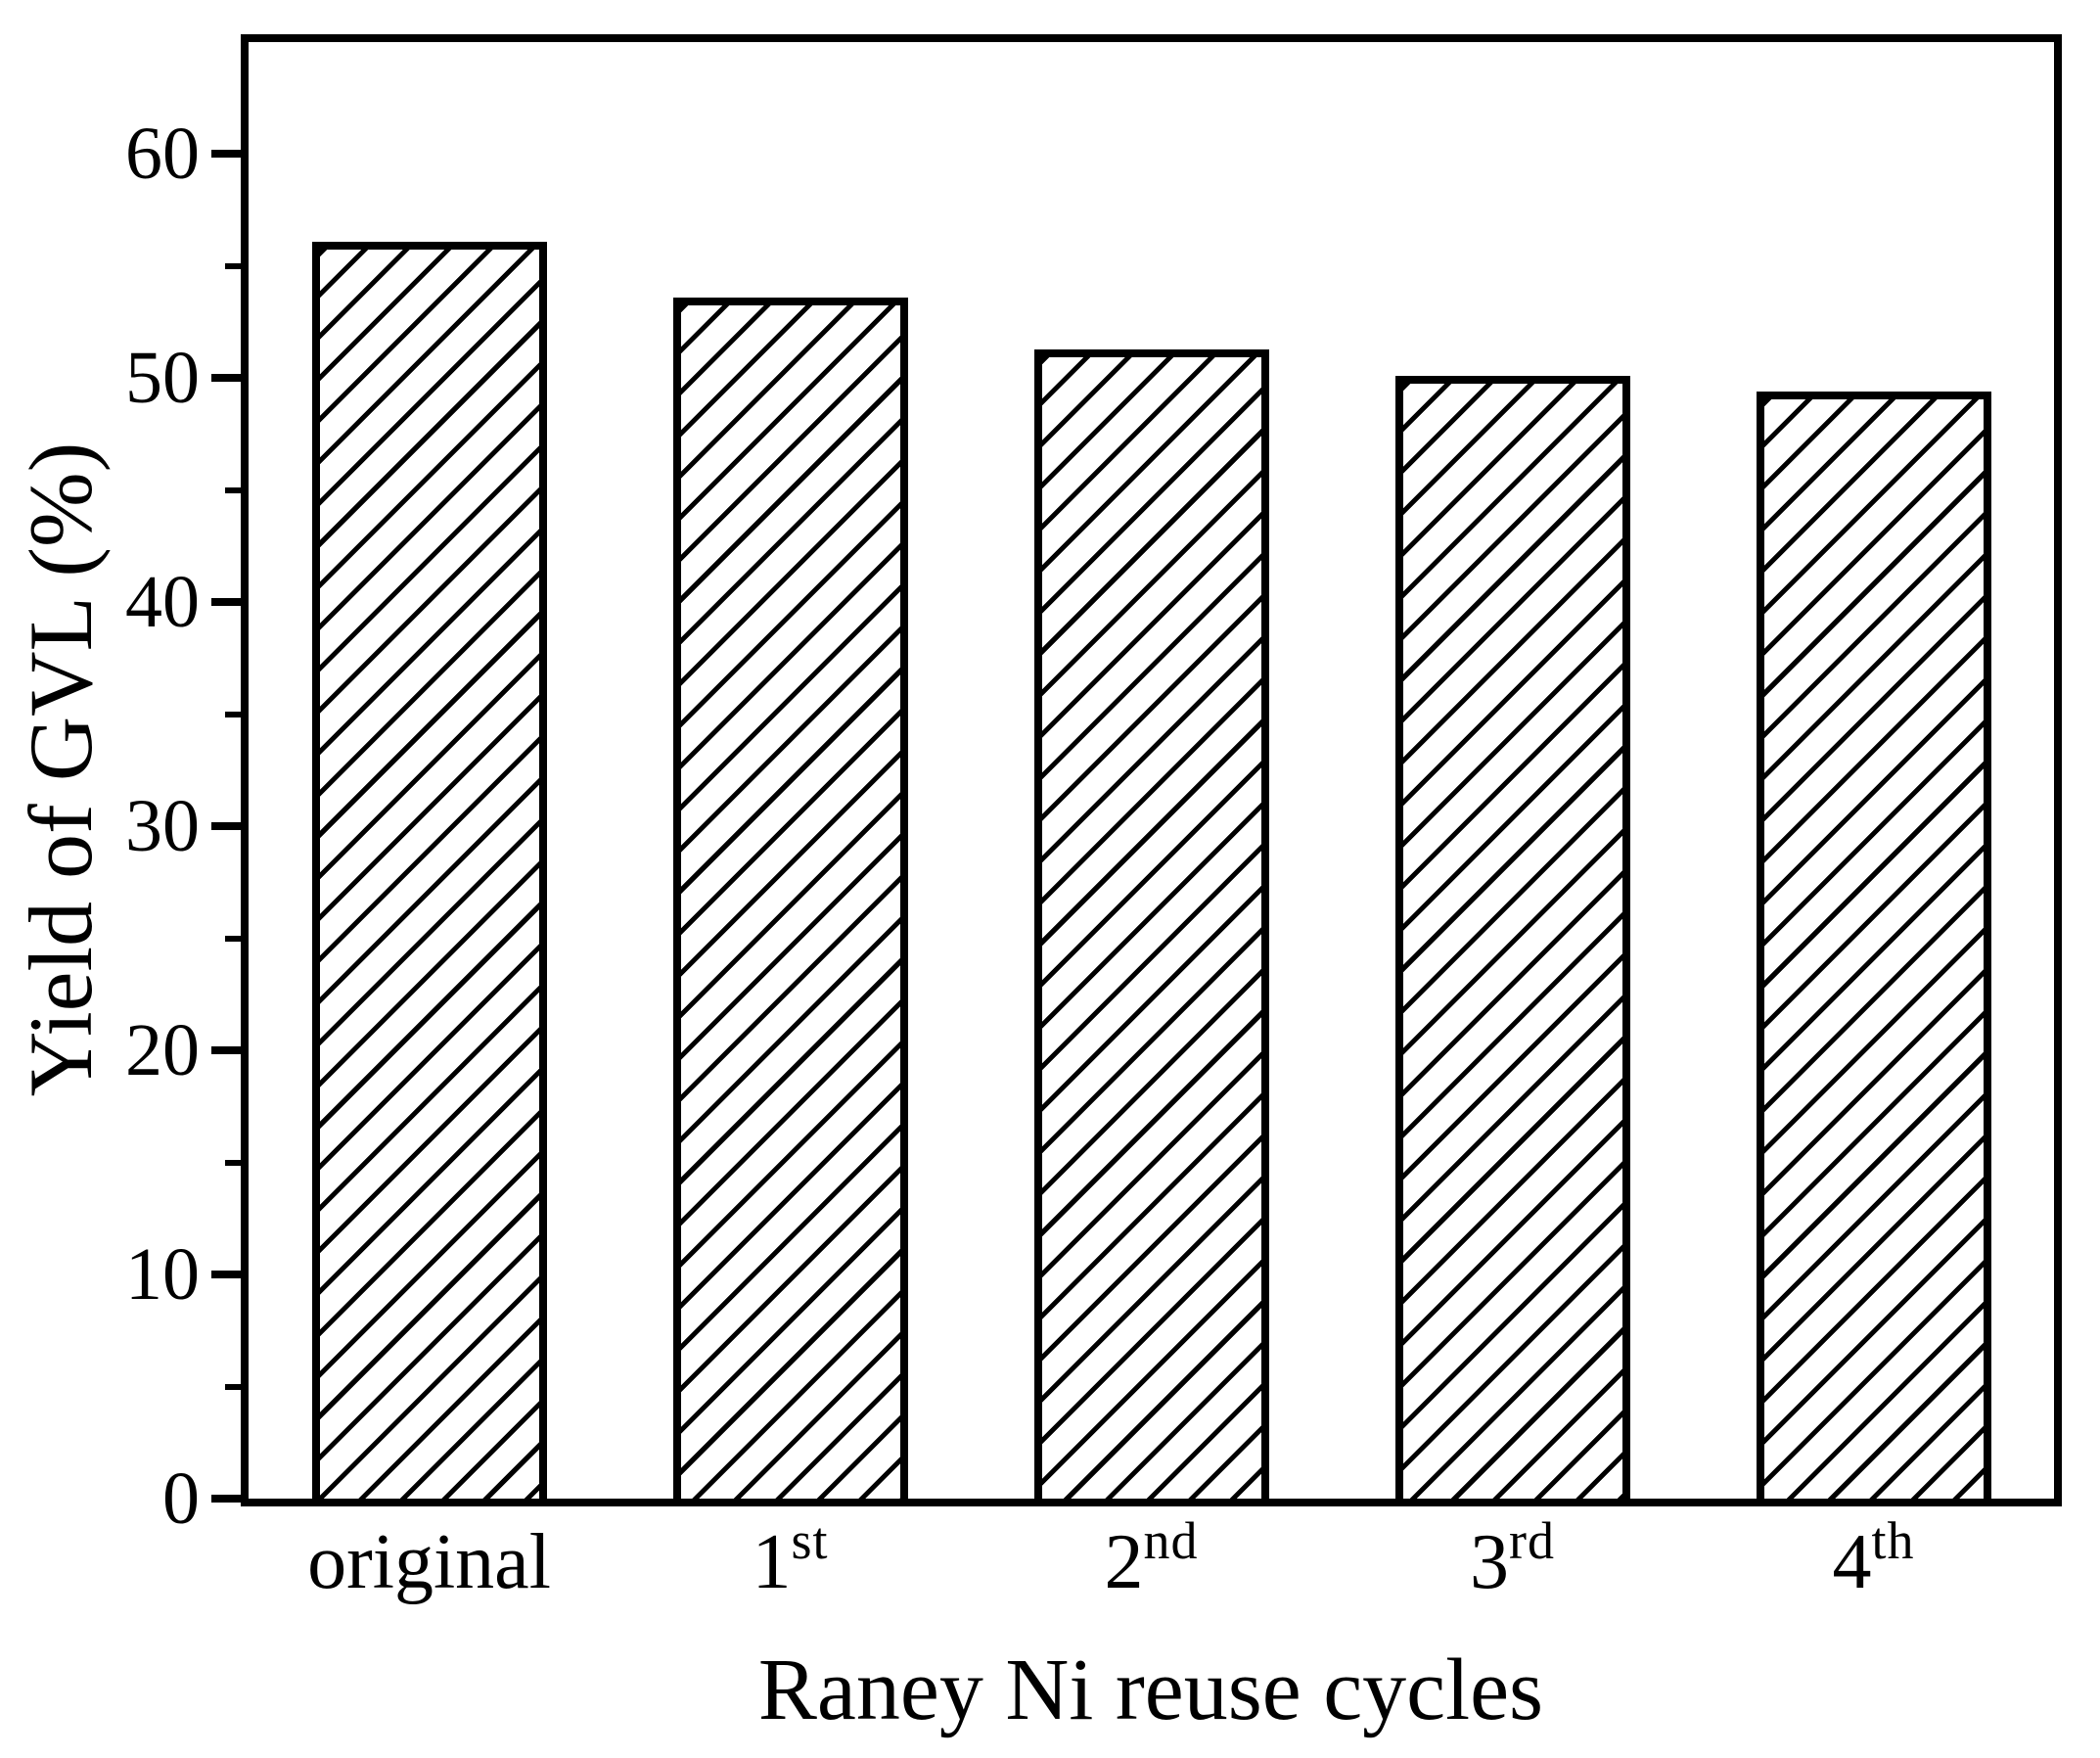  Describe the element at coordinates (1532, 1541) in the screenshot. I see `ordinal-suffix: rd` at that location.